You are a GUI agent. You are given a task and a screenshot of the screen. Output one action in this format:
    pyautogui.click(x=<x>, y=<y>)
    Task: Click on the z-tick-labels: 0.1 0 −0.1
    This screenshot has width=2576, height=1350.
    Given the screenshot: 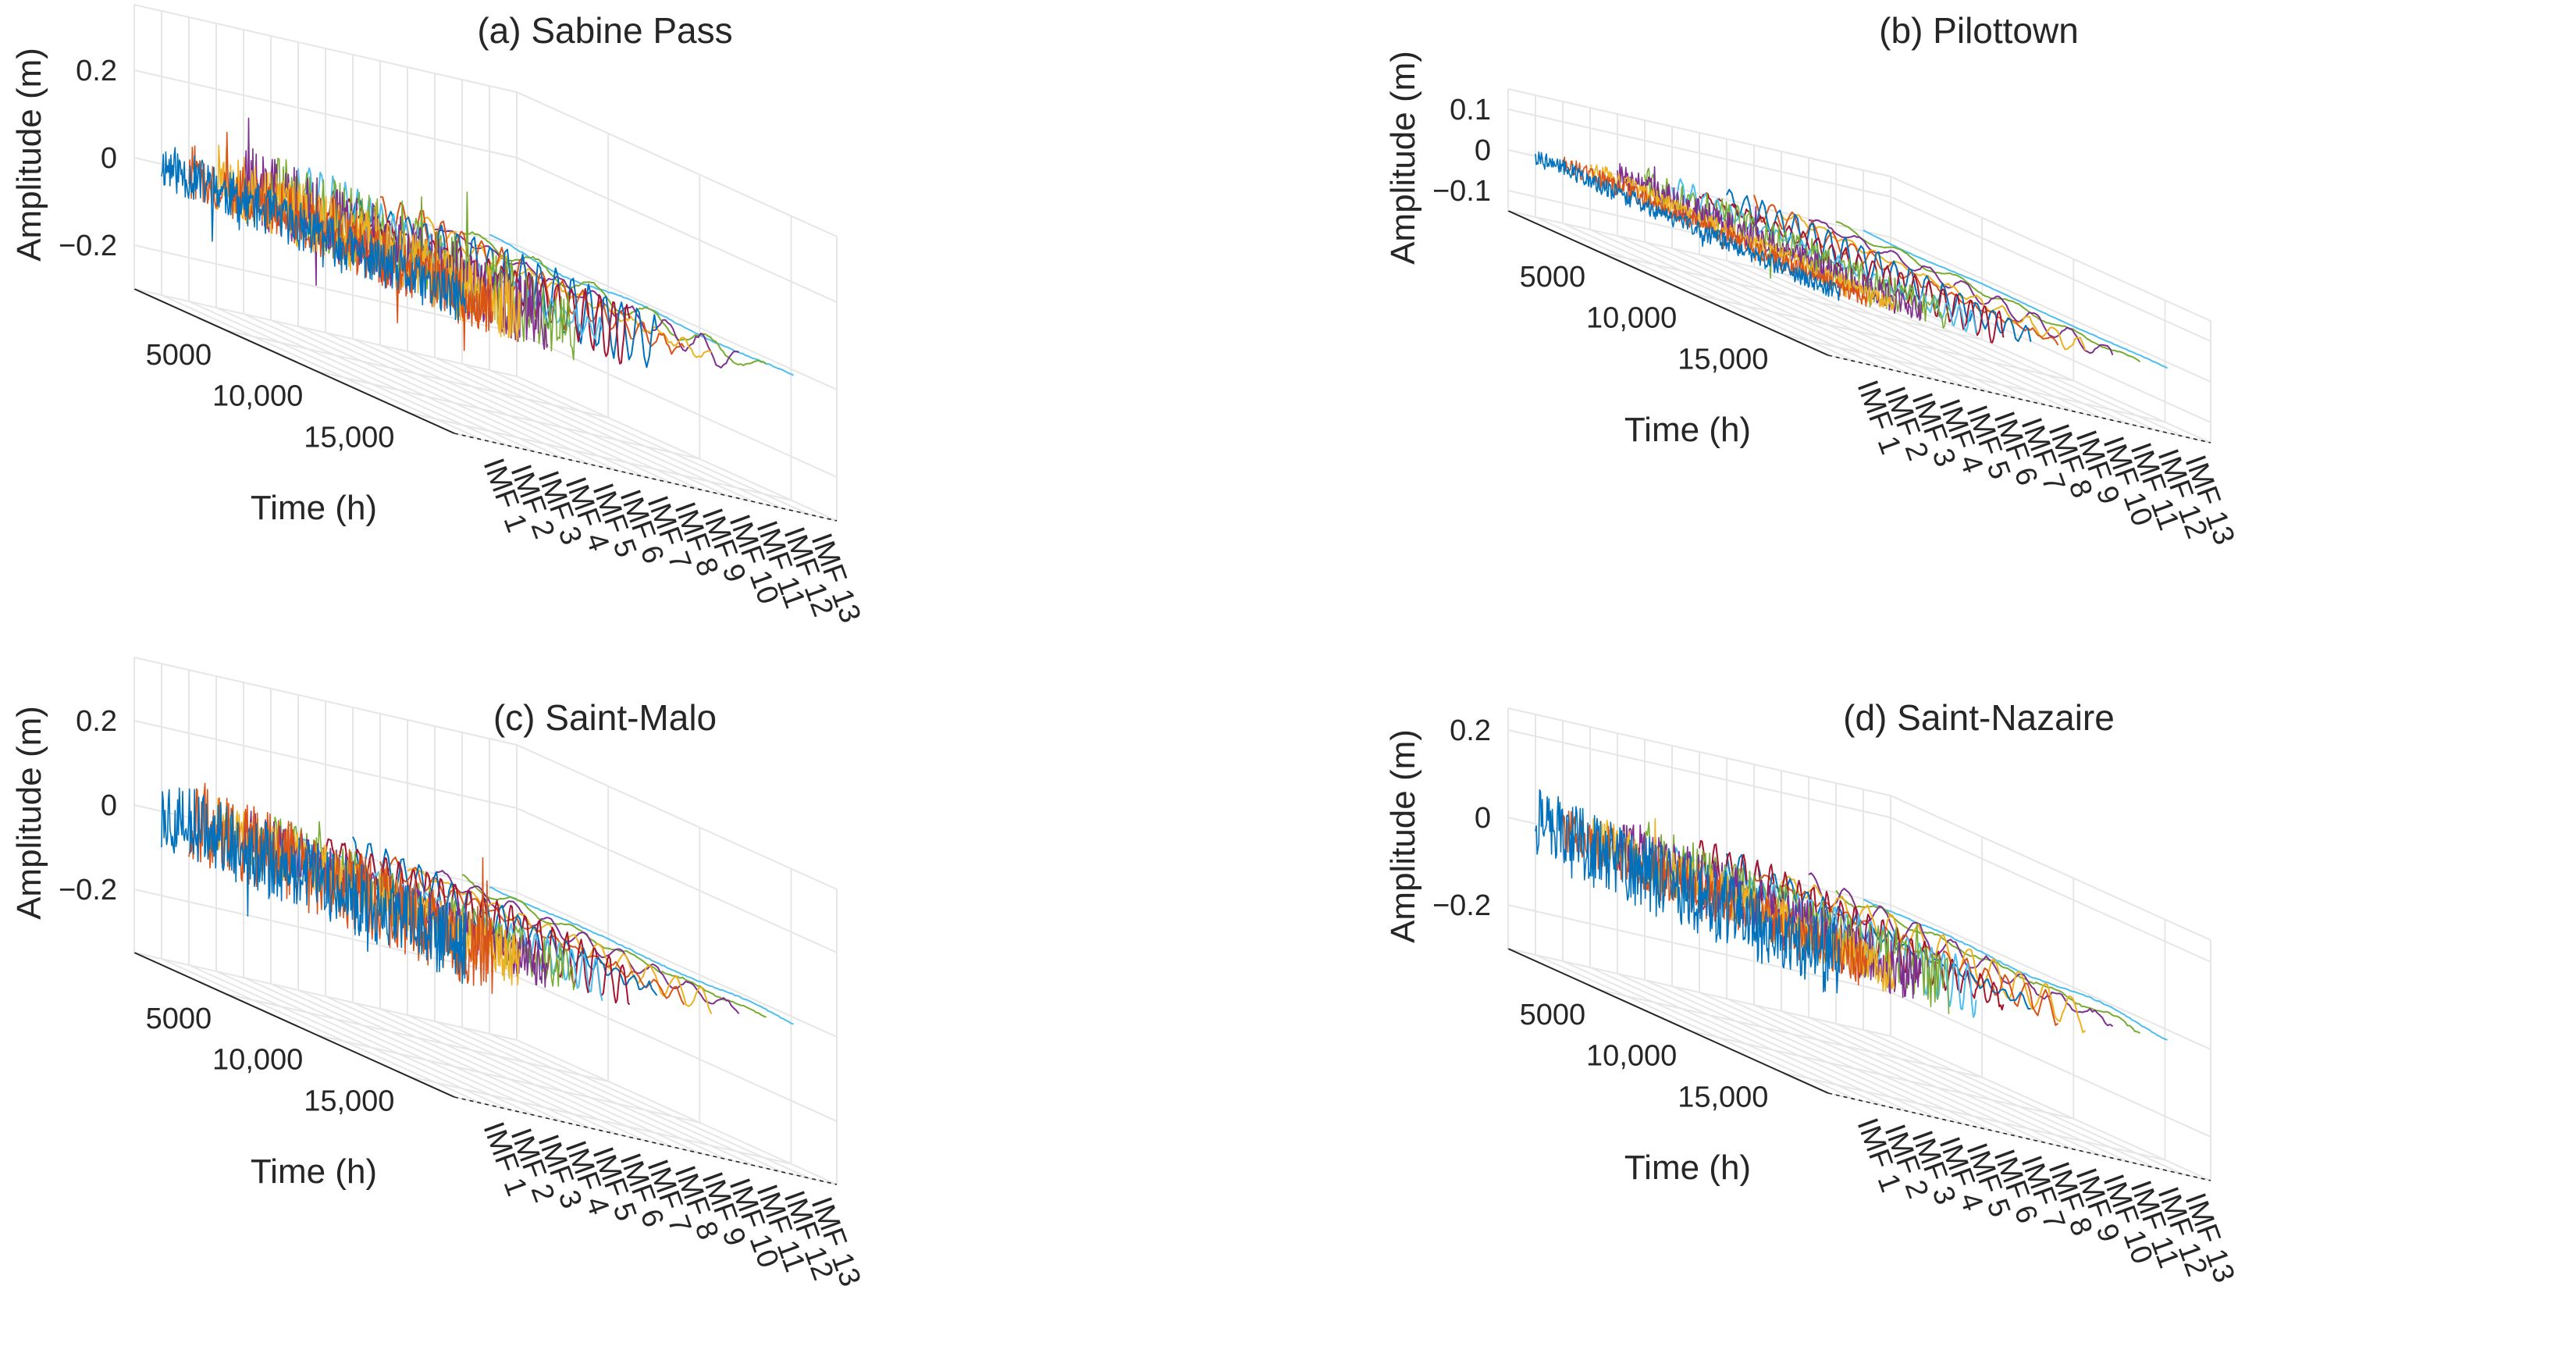 What is the action you would take?
    pyautogui.click(x=1461, y=151)
    